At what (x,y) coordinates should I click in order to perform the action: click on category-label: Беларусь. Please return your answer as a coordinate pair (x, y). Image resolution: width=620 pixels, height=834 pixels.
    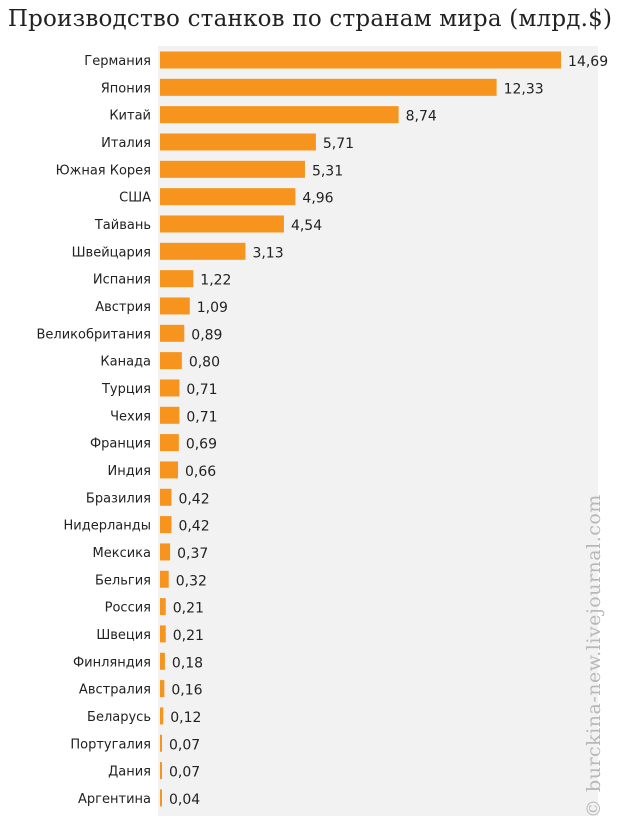
    Looking at the image, I should click on (119, 717).